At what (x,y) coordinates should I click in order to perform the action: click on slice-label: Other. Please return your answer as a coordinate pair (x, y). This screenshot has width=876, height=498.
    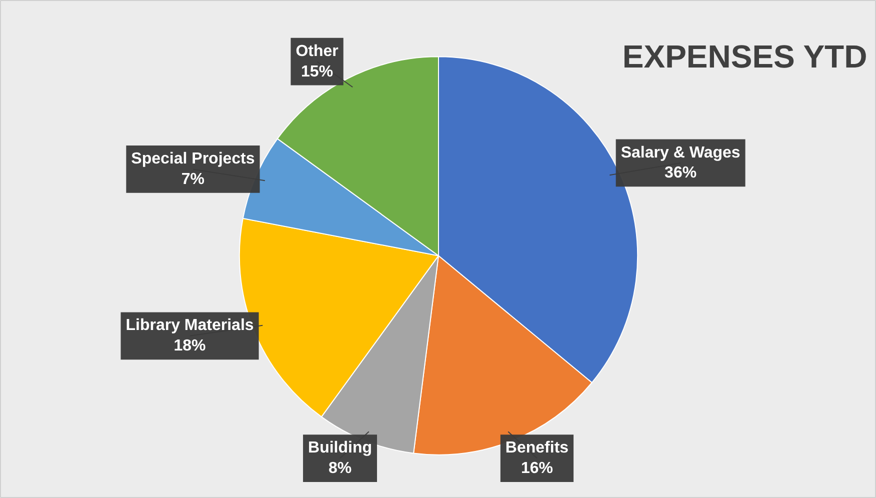
    Looking at the image, I should click on (317, 51).